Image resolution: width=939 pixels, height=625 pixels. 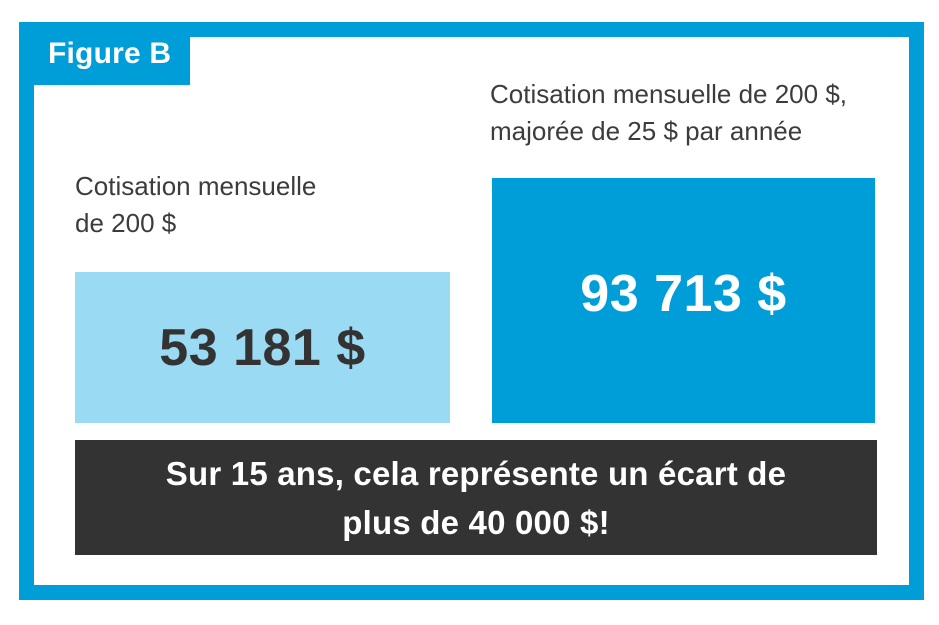 What do you see at coordinates (683, 293) in the screenshot?
I see `bar-monthly-200-plus-25-value: 93 713 $` at bounding box center [683, 293].